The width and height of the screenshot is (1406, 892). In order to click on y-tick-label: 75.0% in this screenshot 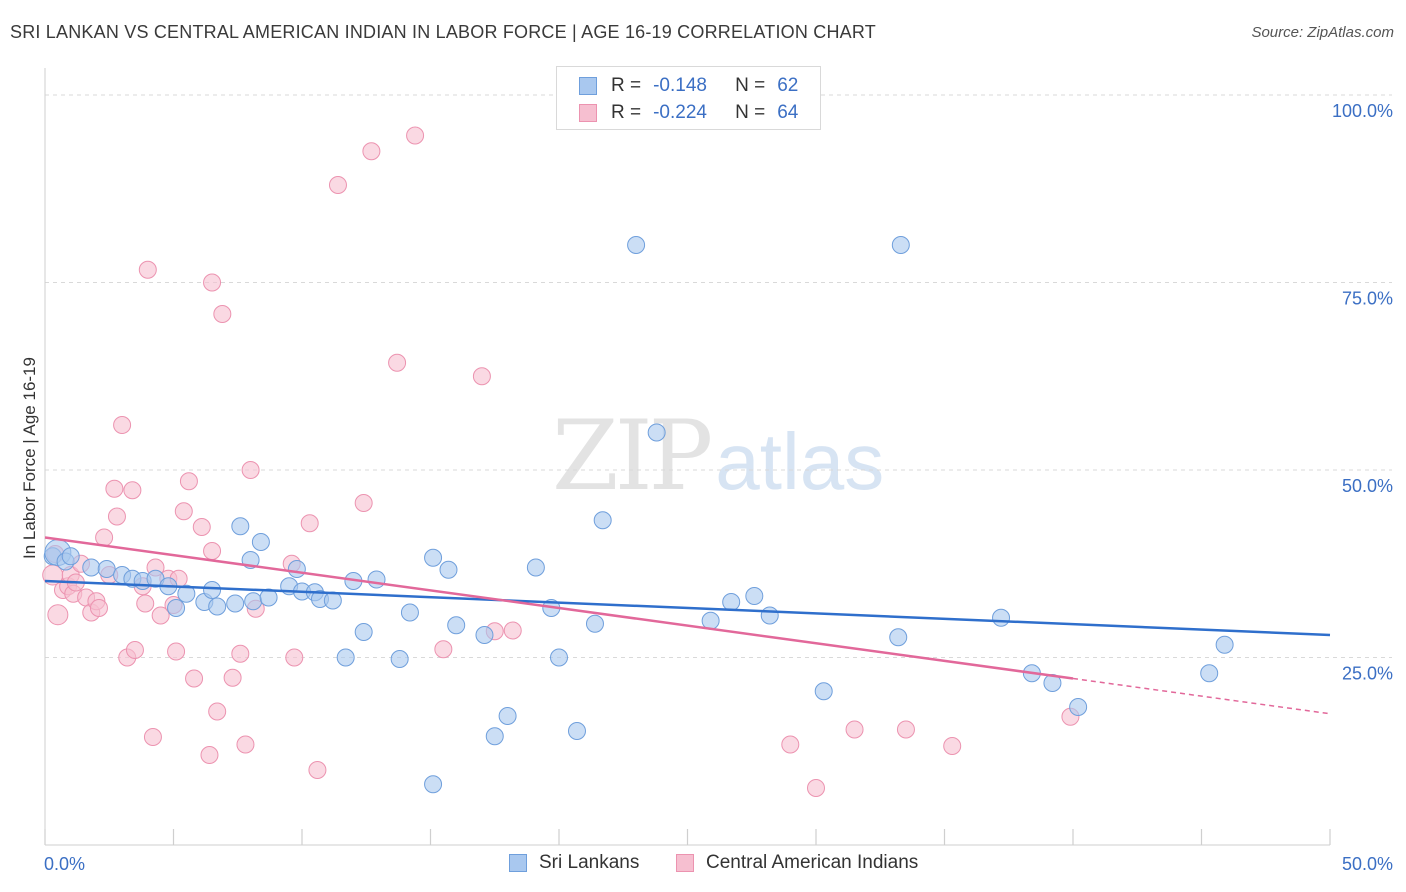, I will do `click(1367, 299)`.